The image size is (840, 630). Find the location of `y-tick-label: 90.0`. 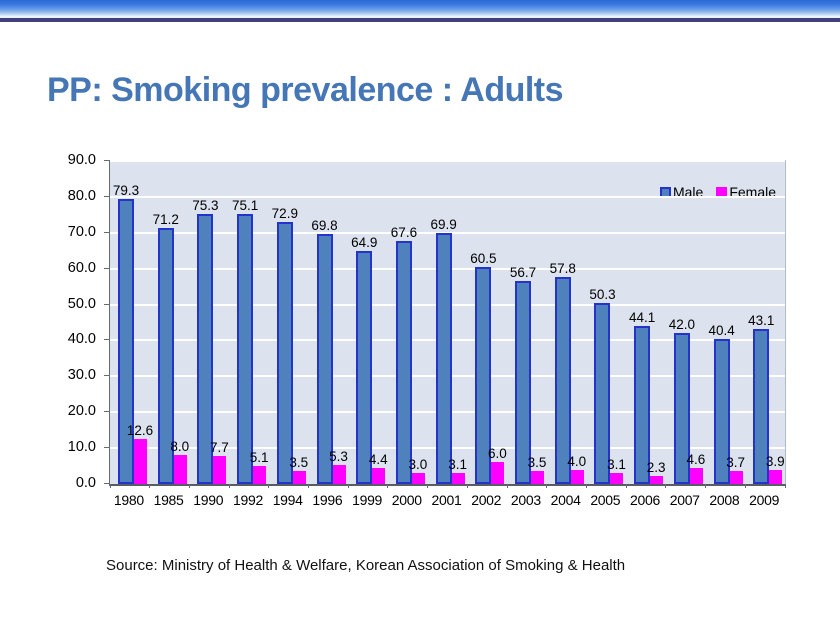

y-tick-label: 90.0 is located at coordinates (81, 160).